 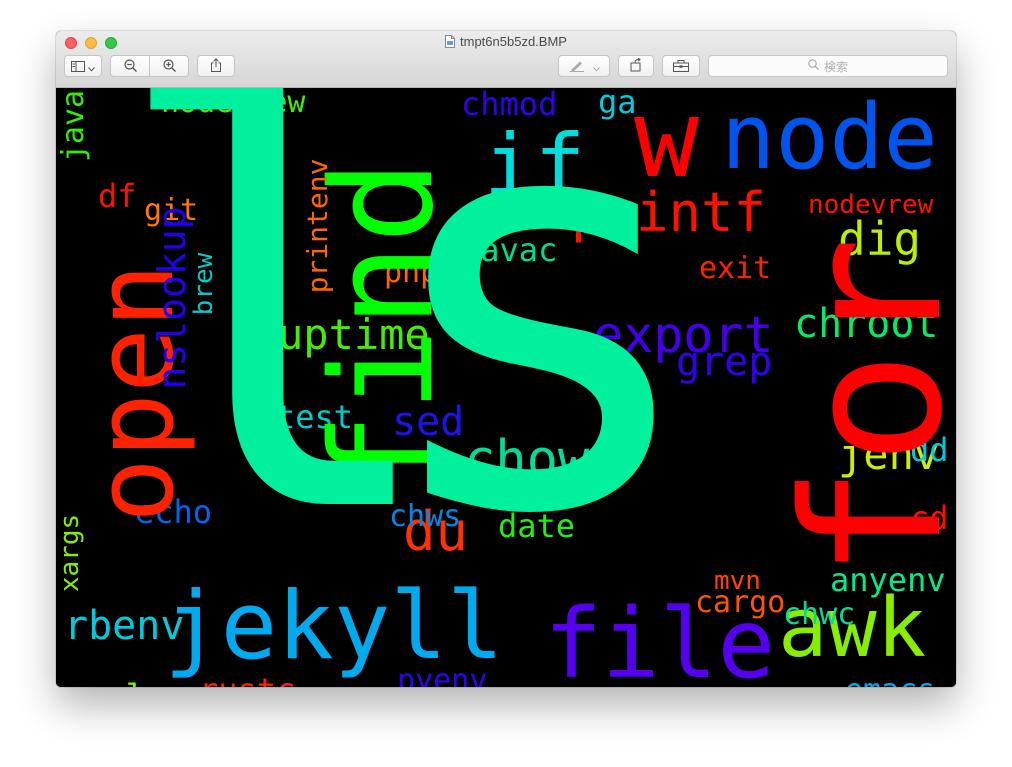 What do you see at coordinates (617, 104) in the screenshot?
I see `word-ga: ga` at bounding box center [617, 104].